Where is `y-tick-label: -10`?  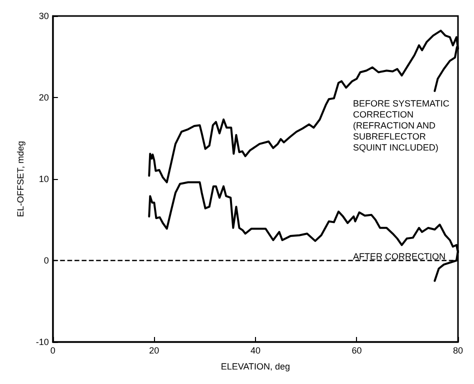
y-tick-label: -10 is located at coordinates (42, 342).